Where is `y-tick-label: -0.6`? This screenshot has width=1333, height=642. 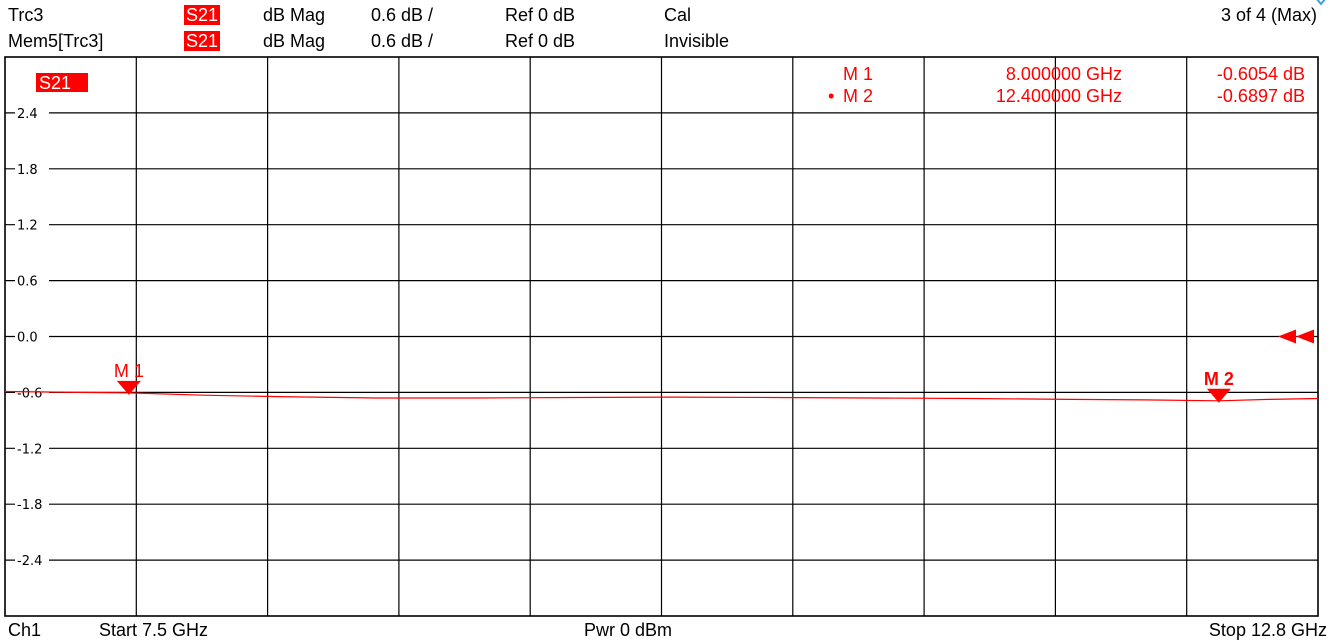 y-tick-label: -0.6 is located at coordinates (29, 393).